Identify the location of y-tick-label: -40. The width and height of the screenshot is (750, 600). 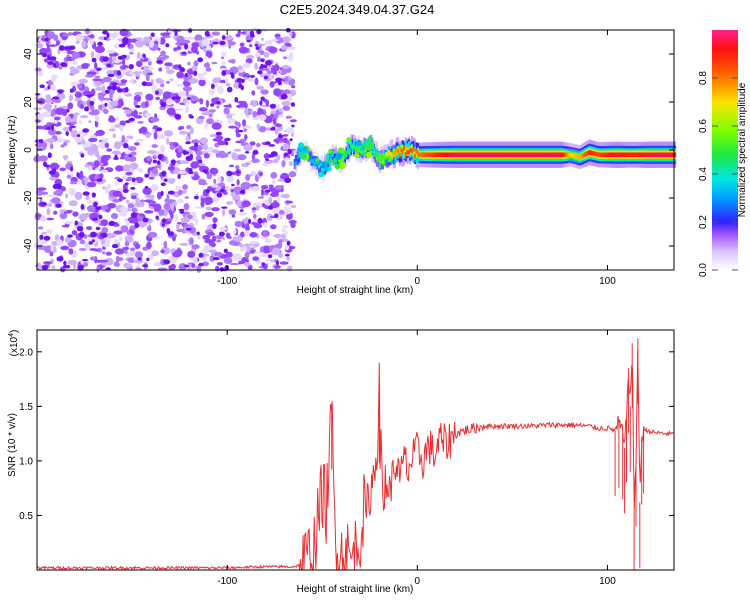
(28, 245).